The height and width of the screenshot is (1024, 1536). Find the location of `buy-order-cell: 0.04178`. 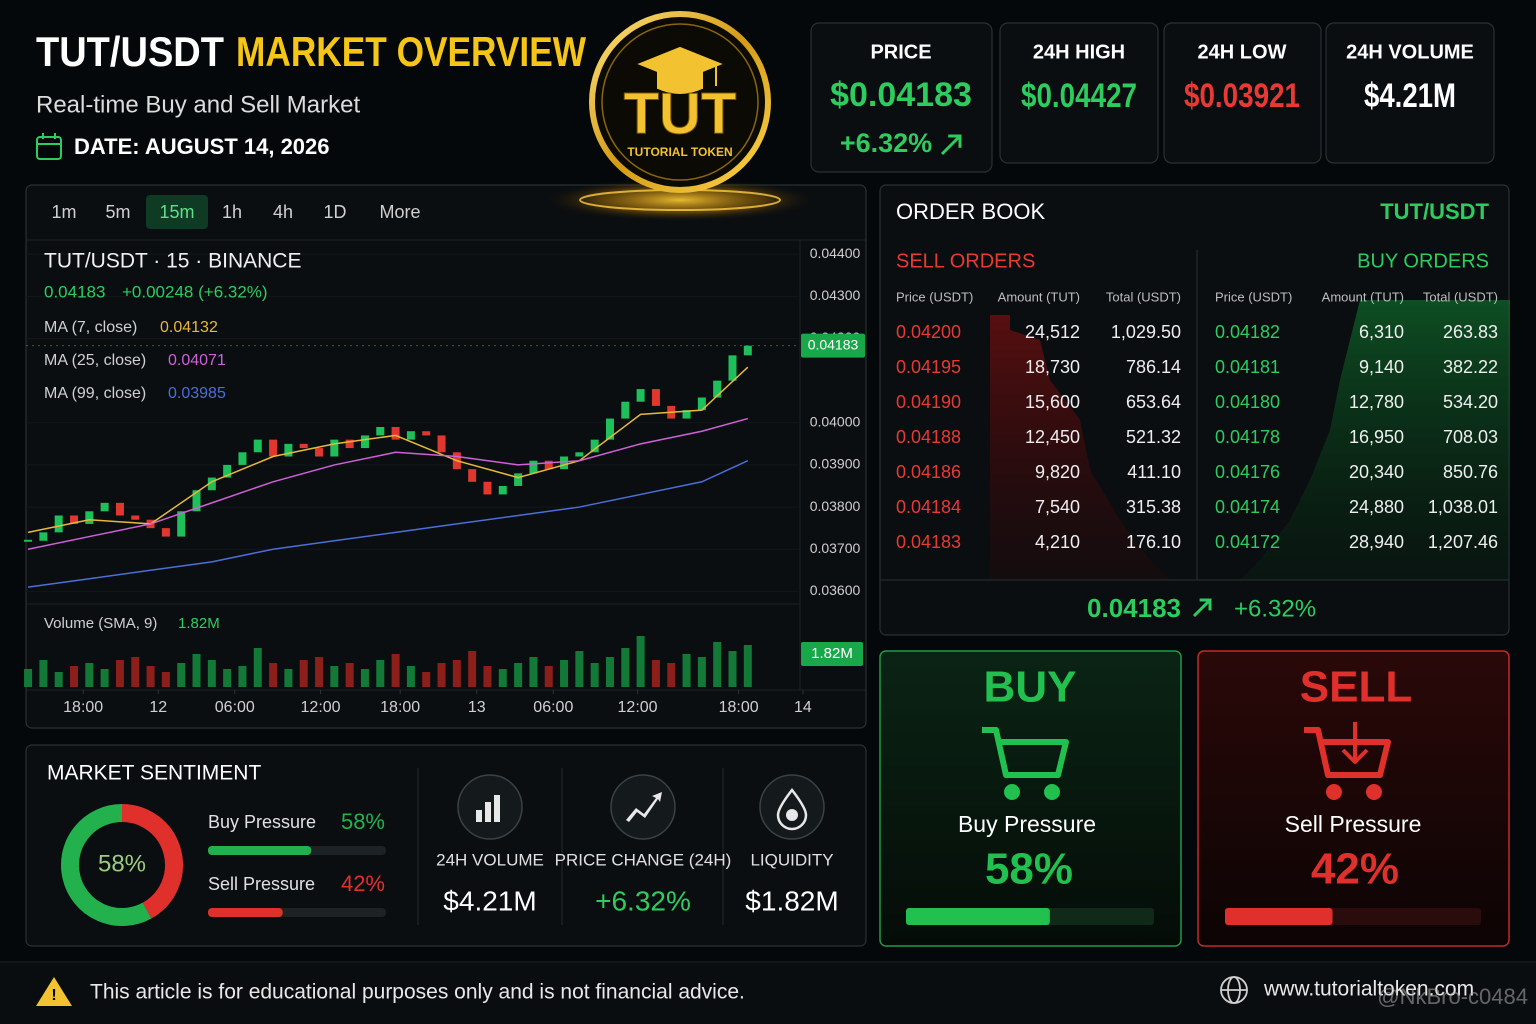

buy-order-cell: 0.04178 is located at coordinates (1247, 437).